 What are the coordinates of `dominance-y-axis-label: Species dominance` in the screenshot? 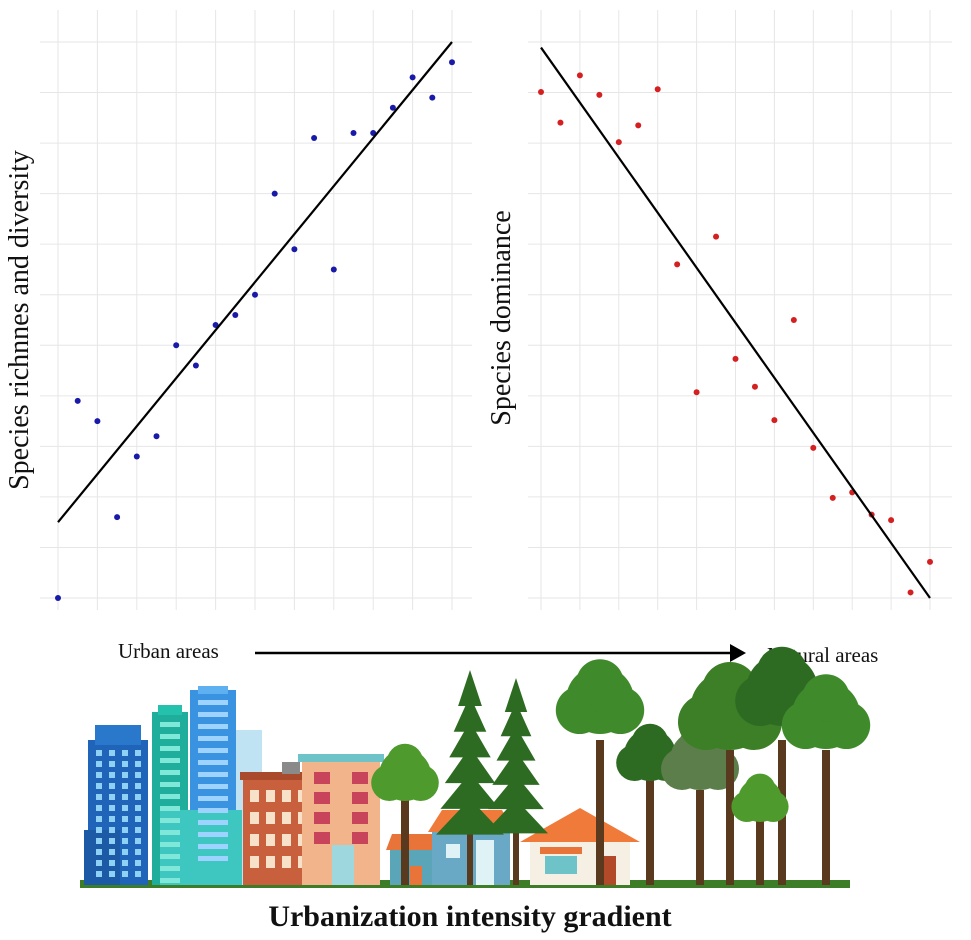 It's located at (501, 317).